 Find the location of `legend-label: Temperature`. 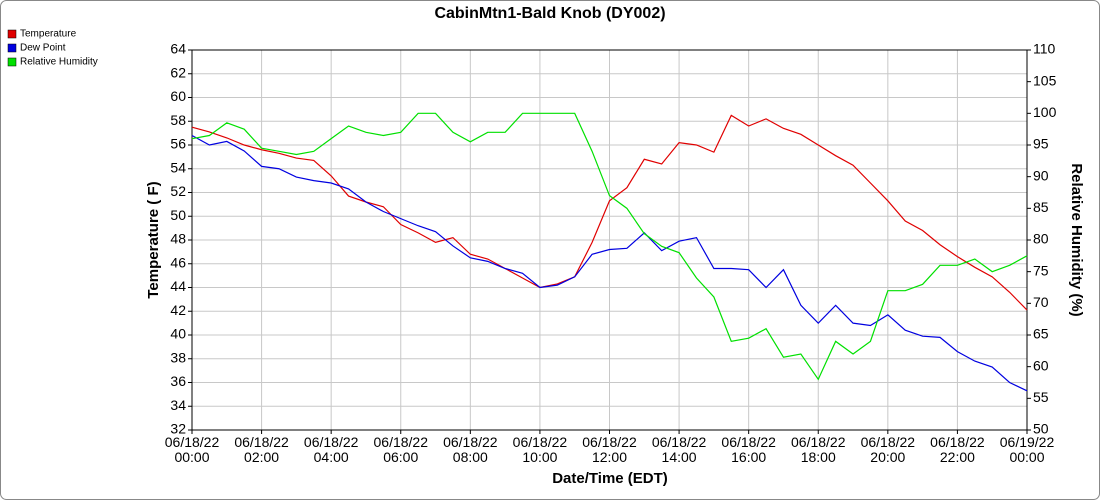

legend-label: Temperature is located at coordinates (48, 34).